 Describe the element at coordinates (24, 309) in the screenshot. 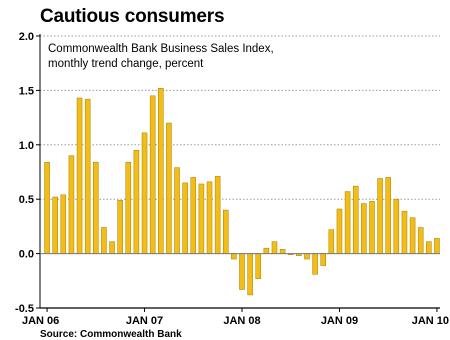

I see `y-tick-label: -0.5` at that location.